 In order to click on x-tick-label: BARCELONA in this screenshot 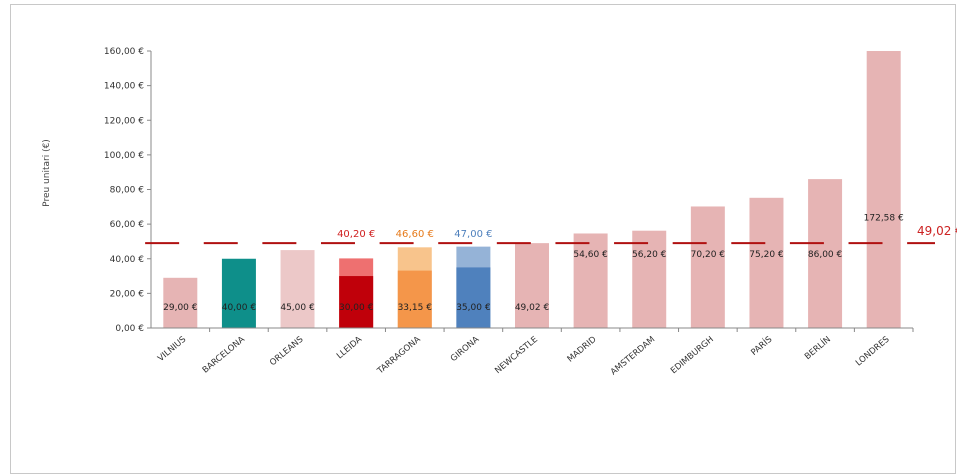, I will do `click(224, 355)`.